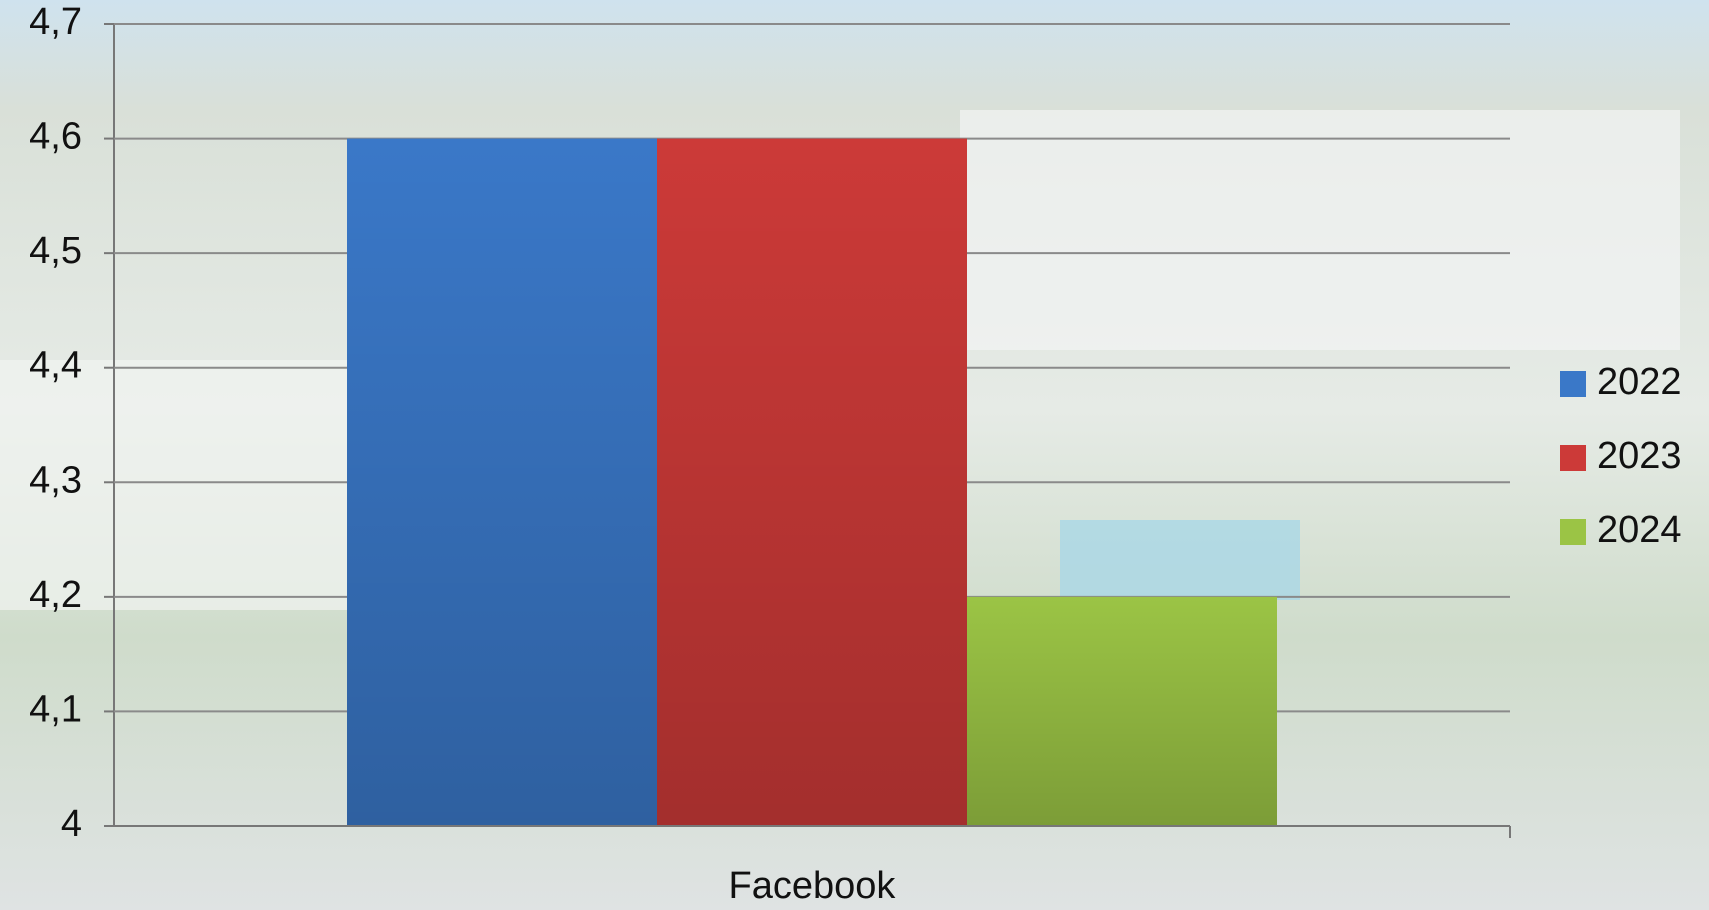  I want to click on y-tick-label: 4,5, so click(55, 251).